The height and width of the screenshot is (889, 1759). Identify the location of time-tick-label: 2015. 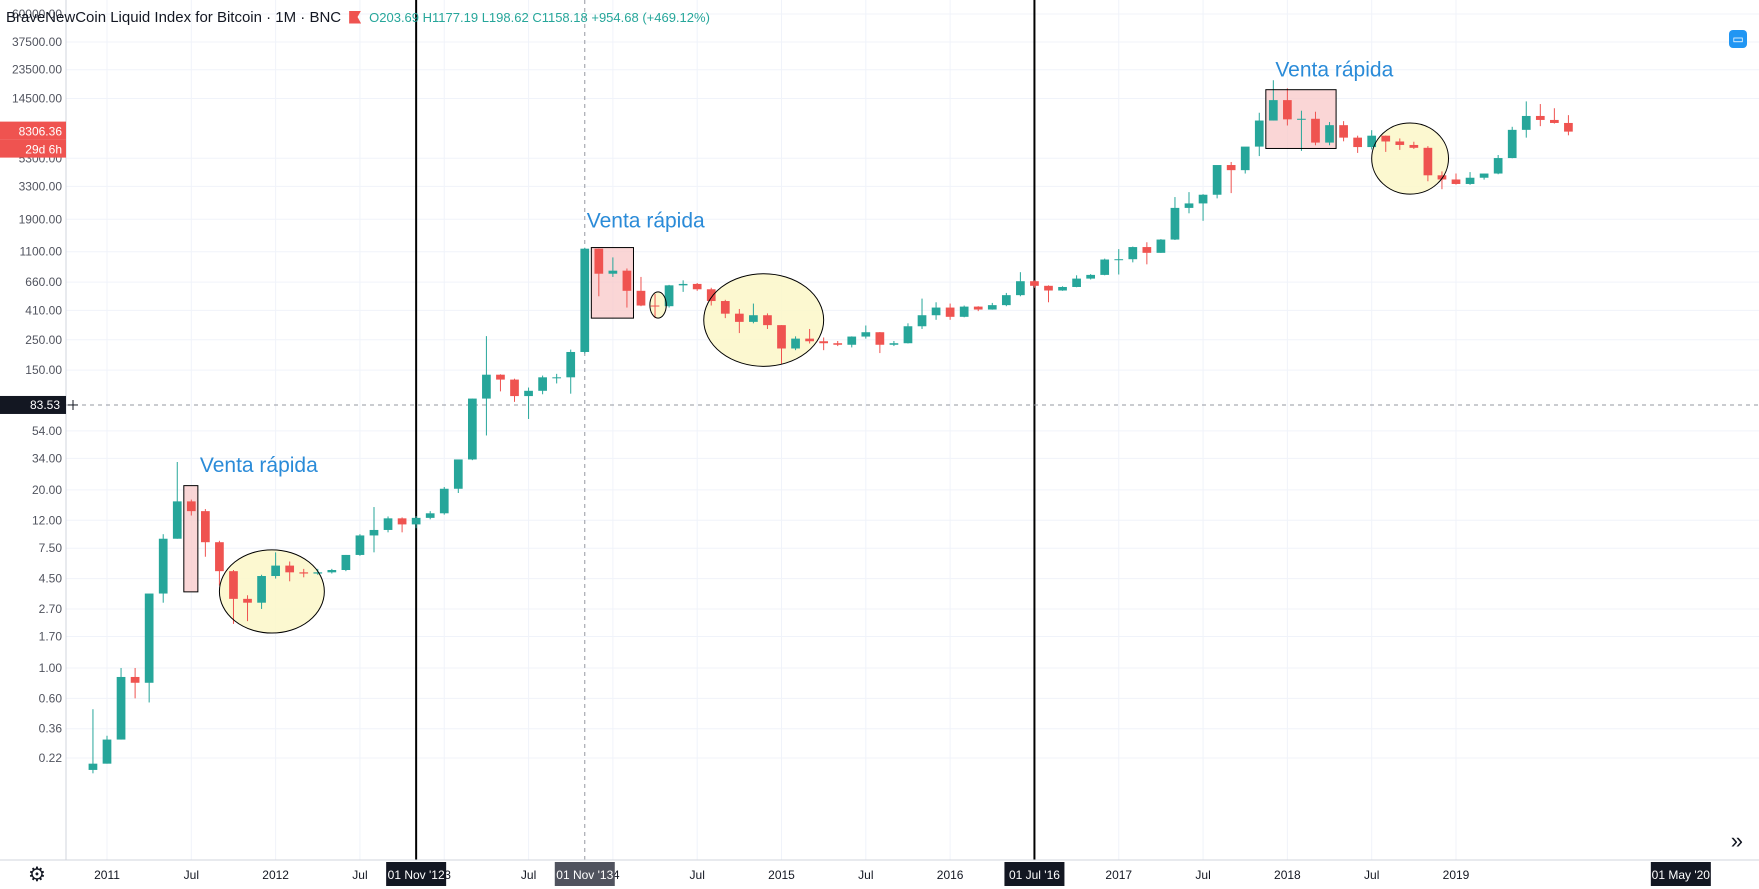
(781, 875).